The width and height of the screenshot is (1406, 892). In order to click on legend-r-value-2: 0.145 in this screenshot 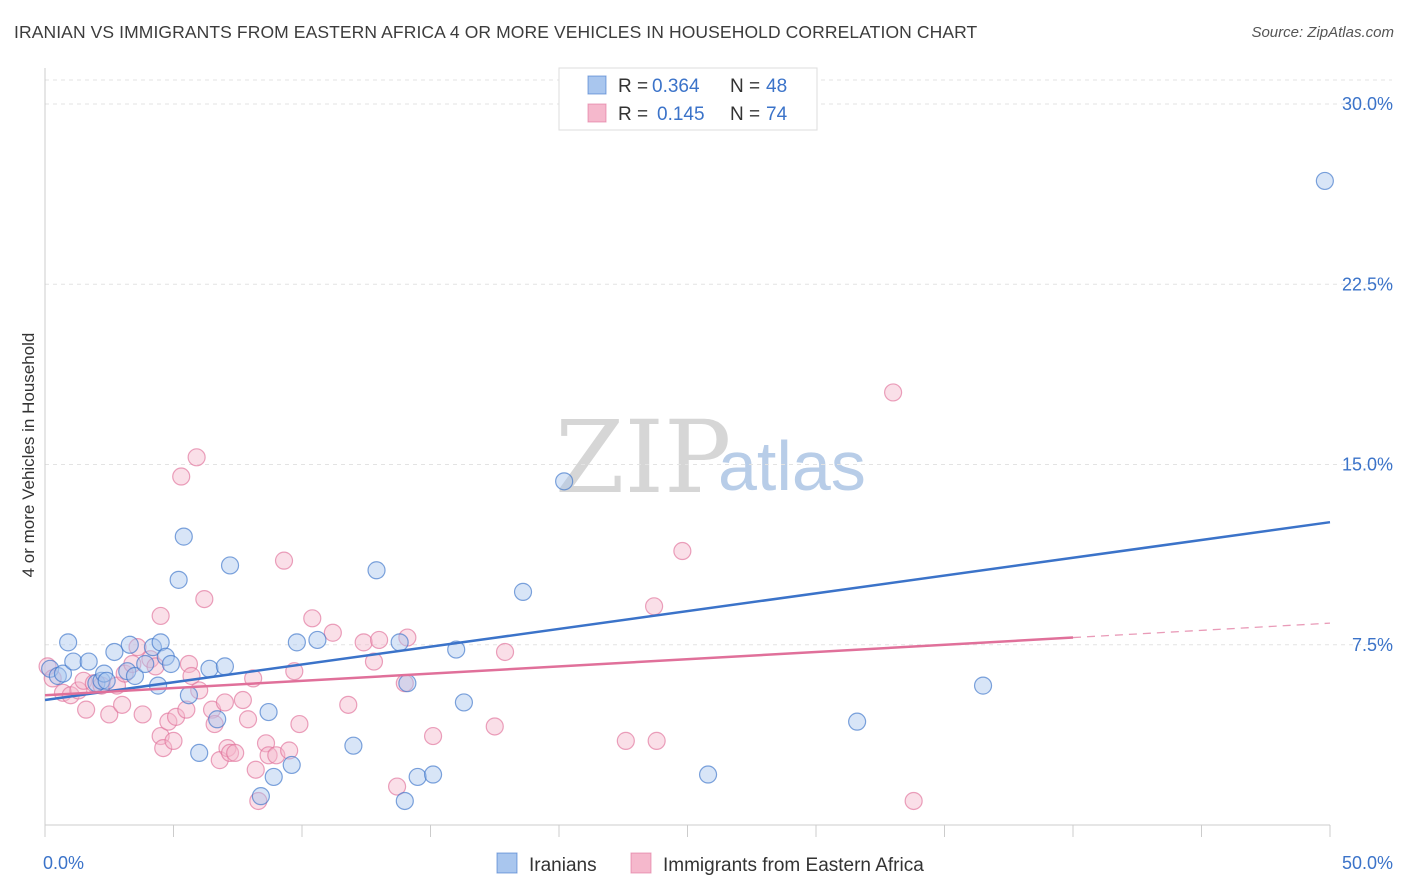, I will do `click(681, 114)`.